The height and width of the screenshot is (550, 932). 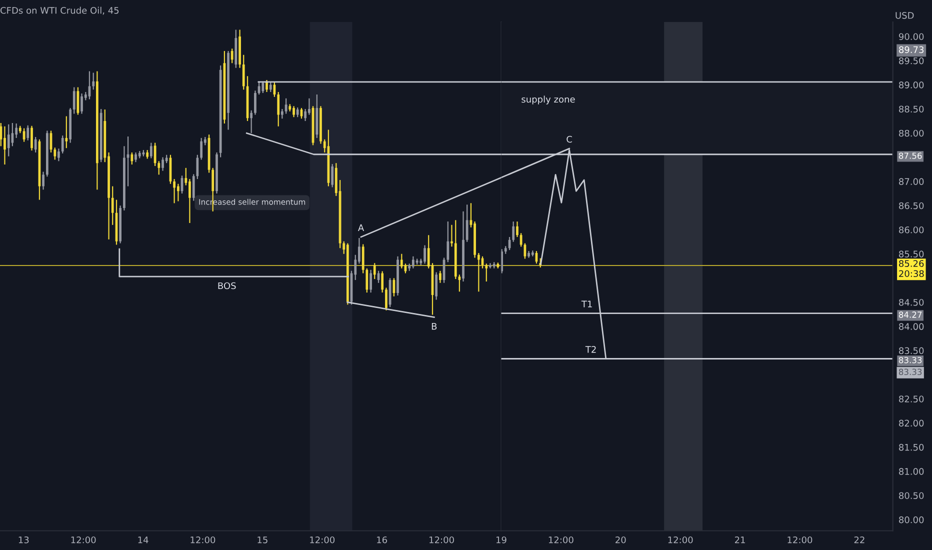 What do you see at coordinates (911, 399) in the screenshot?
I see `y-tick-label: 82.50` at bounding box center [911, 399].